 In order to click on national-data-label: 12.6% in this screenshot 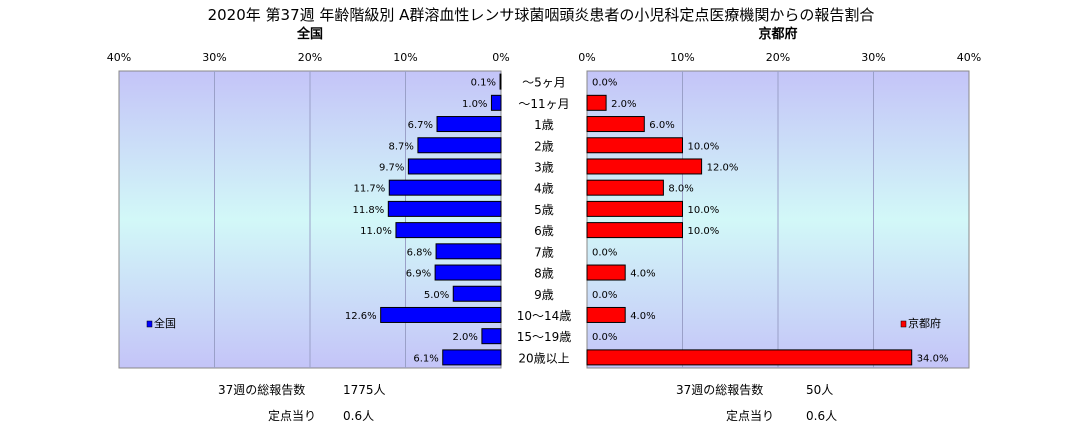, I will do `click(361, 316)`.